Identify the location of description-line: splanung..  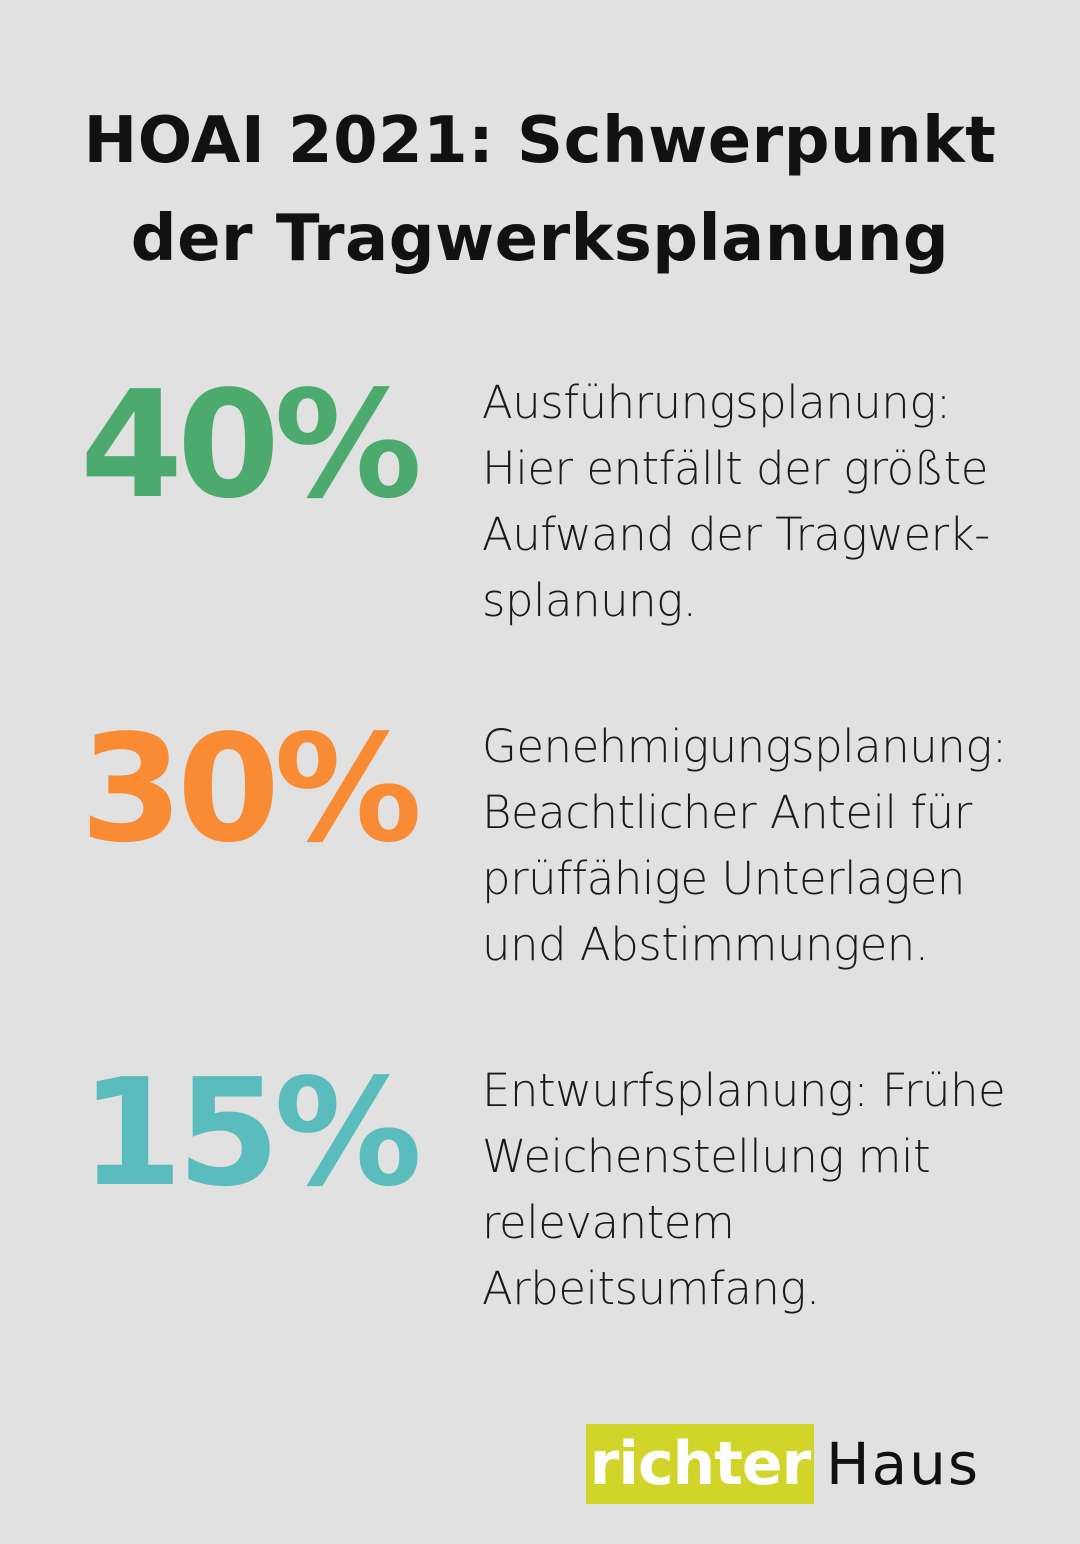
(589, 600).